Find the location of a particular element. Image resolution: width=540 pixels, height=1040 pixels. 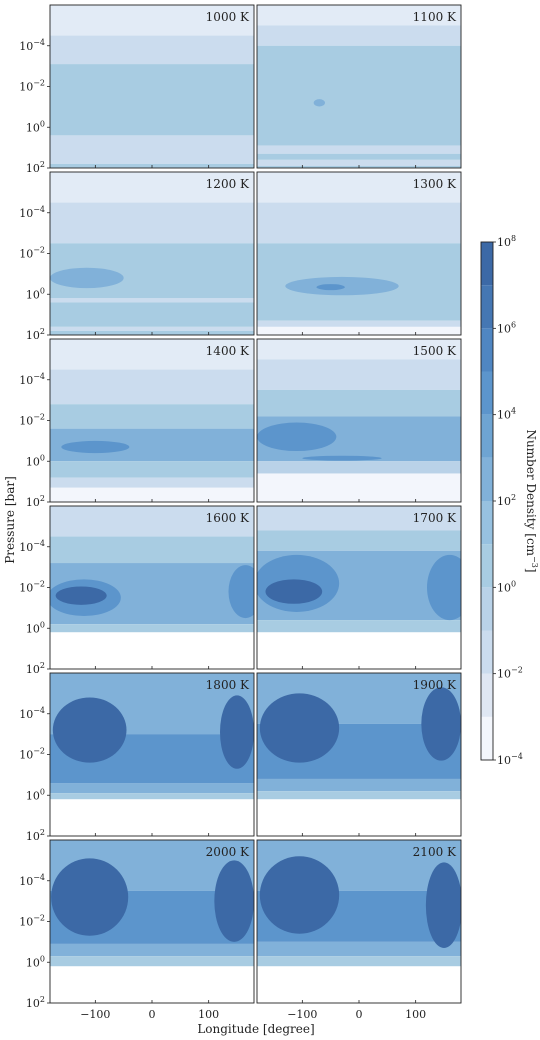

panel-temperature-label: 1600 K is located at coordinates (228, 518).